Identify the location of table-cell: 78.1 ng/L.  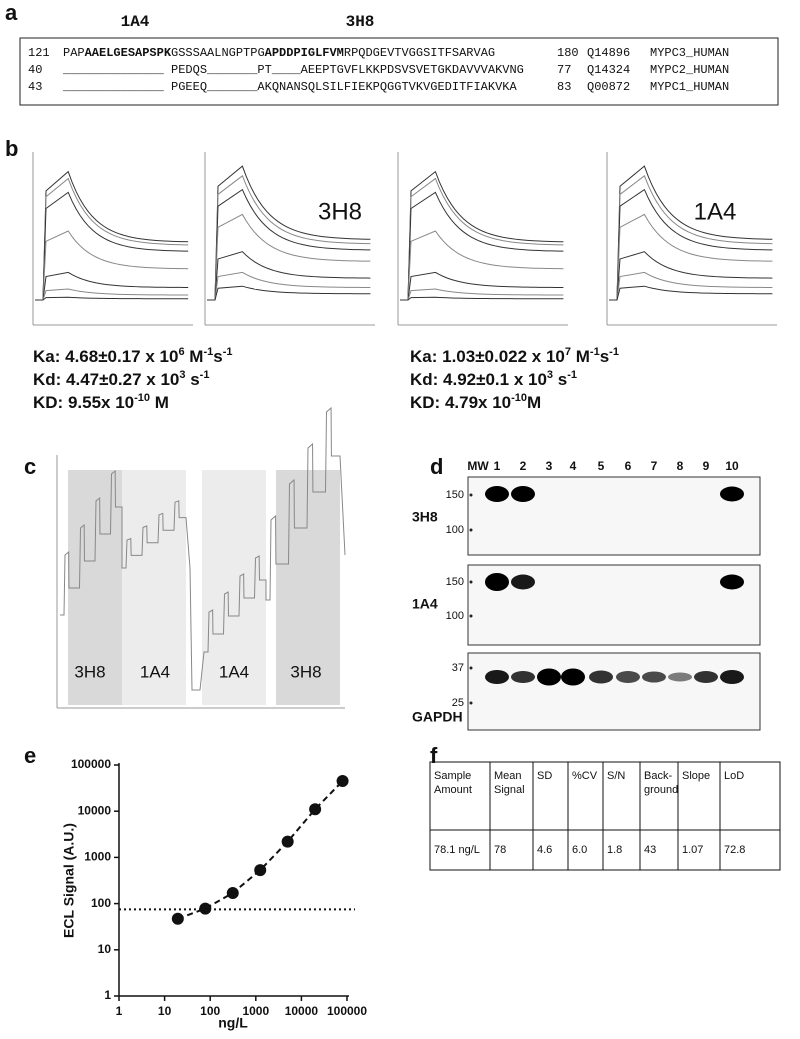
(457, 850).